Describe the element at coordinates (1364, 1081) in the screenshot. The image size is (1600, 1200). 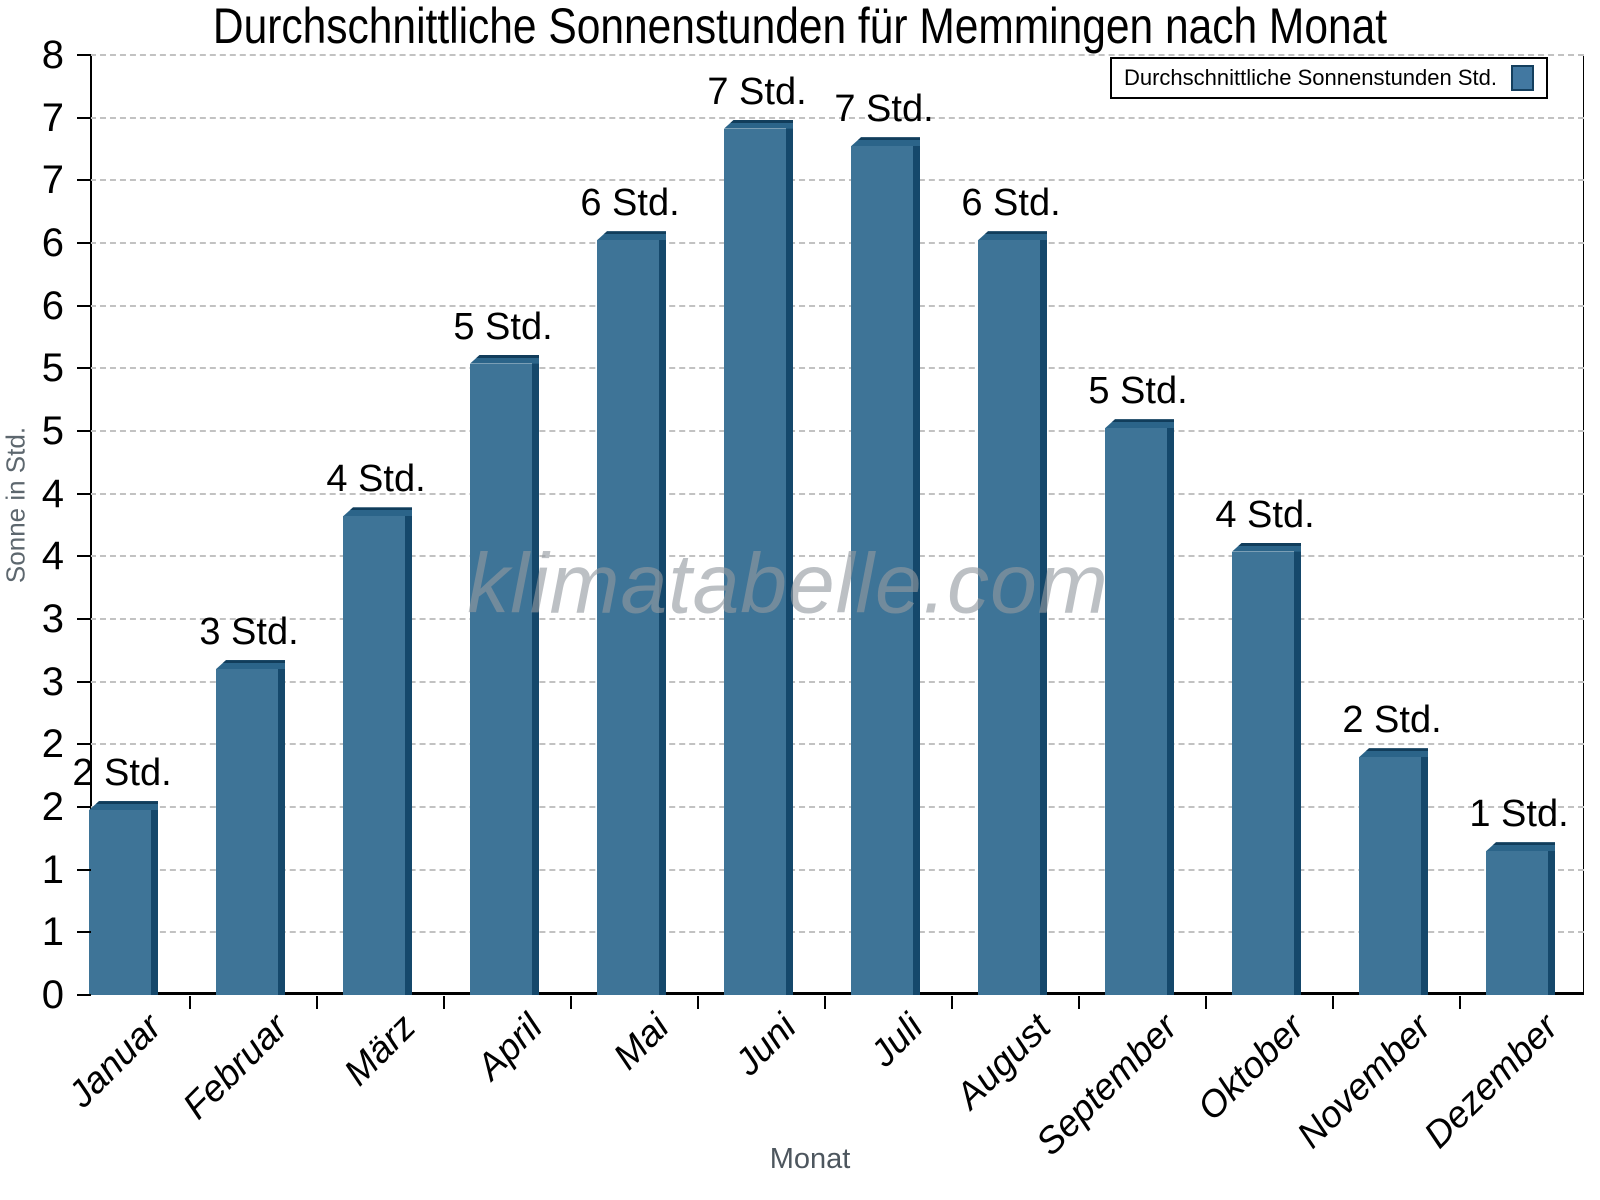
I see `x-tick-label-november: November` at that location.